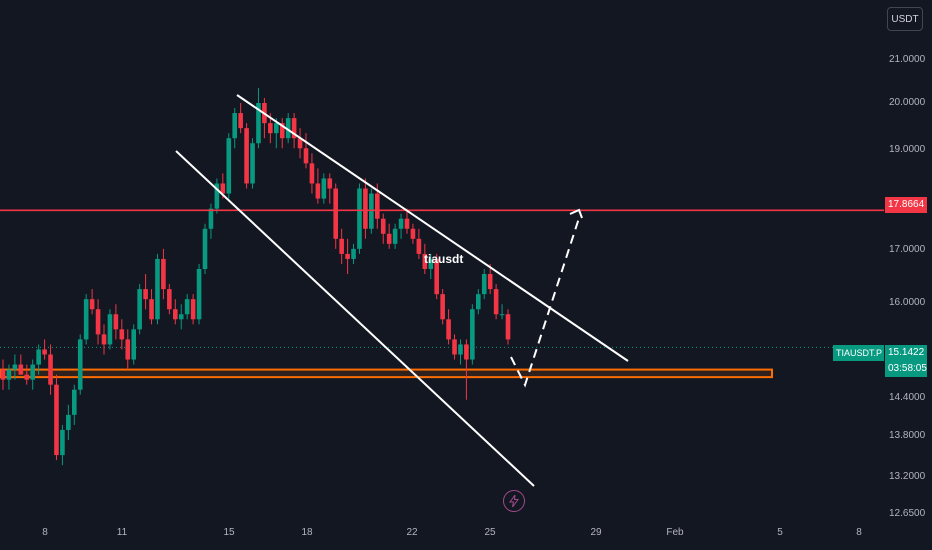 This screenshot has width=932, height=550. Describe the element at coordinates (307, 532) in the screenshot. I see `time-axis-label: 18` at that location.